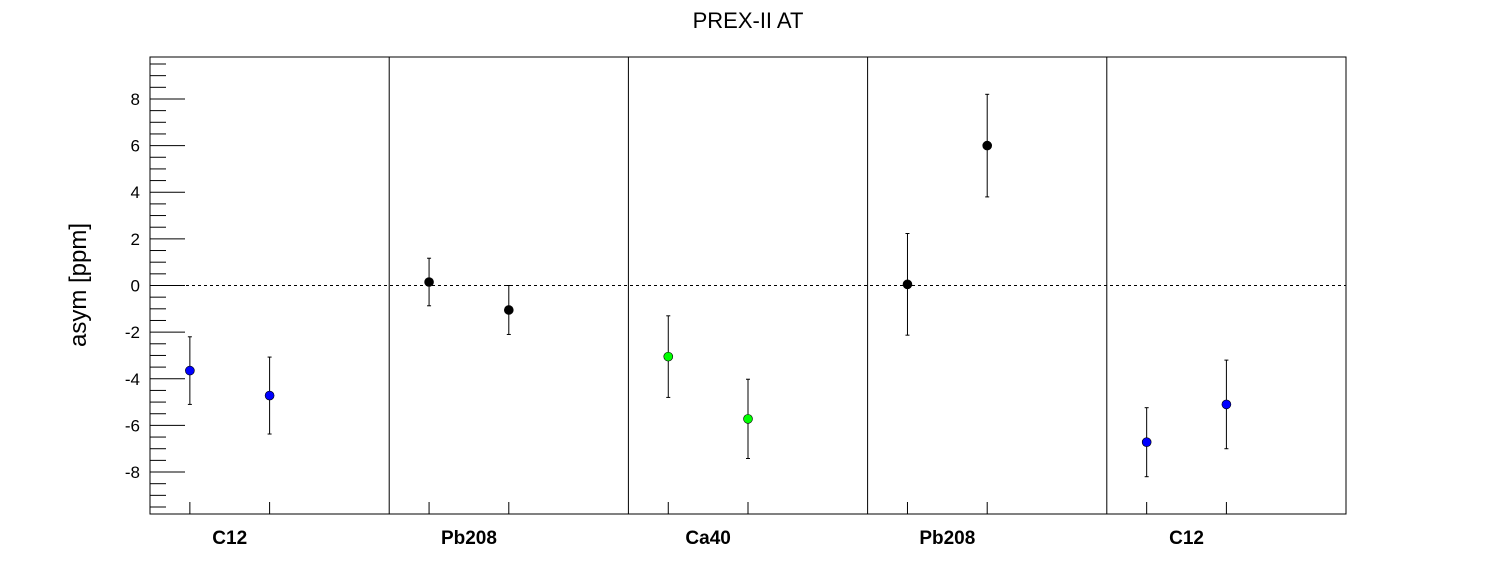  I want to click on y-tick-label: 8, so click(135, 99).